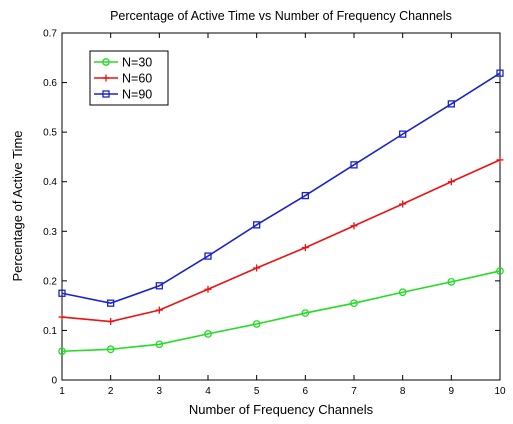  I want to click on y-tick-label: 0.6, so click(50, 83).